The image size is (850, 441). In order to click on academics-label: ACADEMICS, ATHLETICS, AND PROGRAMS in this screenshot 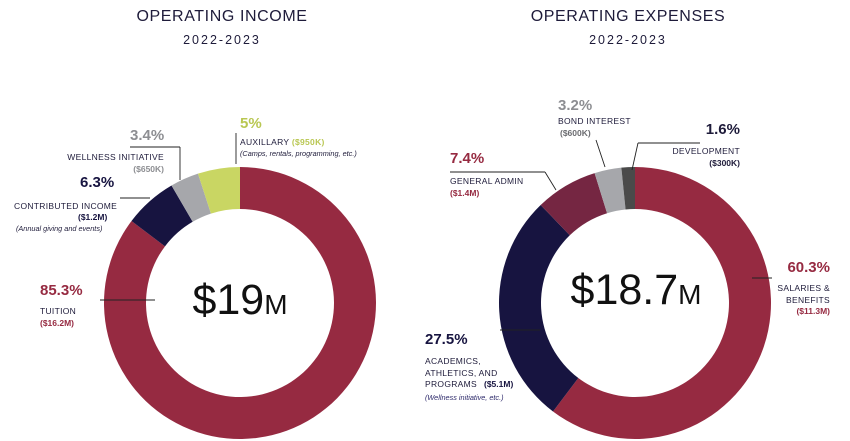, I will do `click(461, 372)`.